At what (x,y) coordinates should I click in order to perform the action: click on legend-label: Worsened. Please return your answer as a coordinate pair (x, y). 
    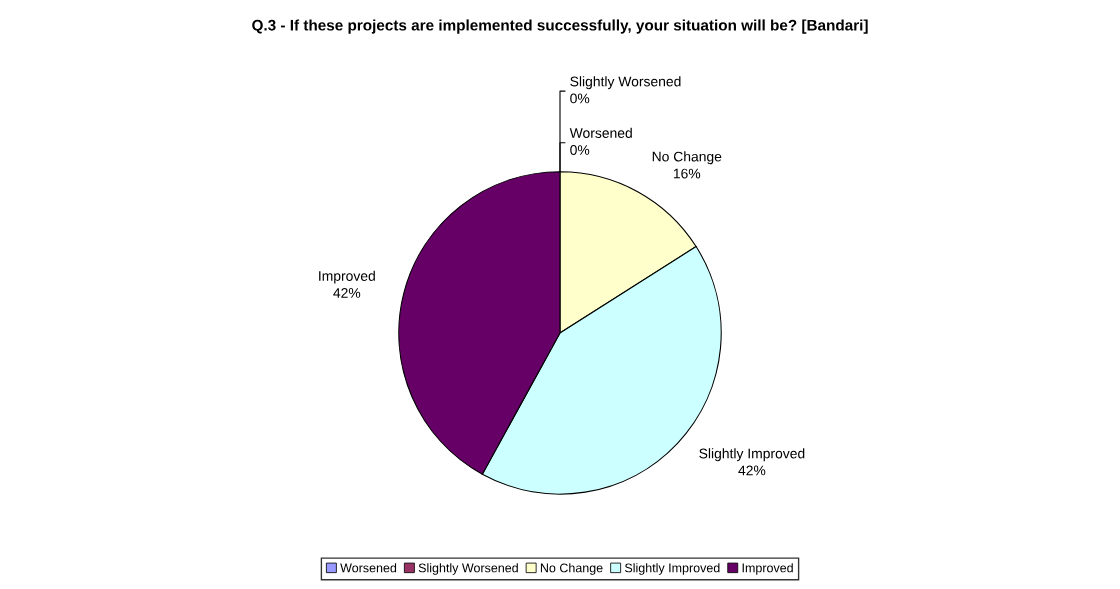
    Looking at the image, I should click on (368, 568).